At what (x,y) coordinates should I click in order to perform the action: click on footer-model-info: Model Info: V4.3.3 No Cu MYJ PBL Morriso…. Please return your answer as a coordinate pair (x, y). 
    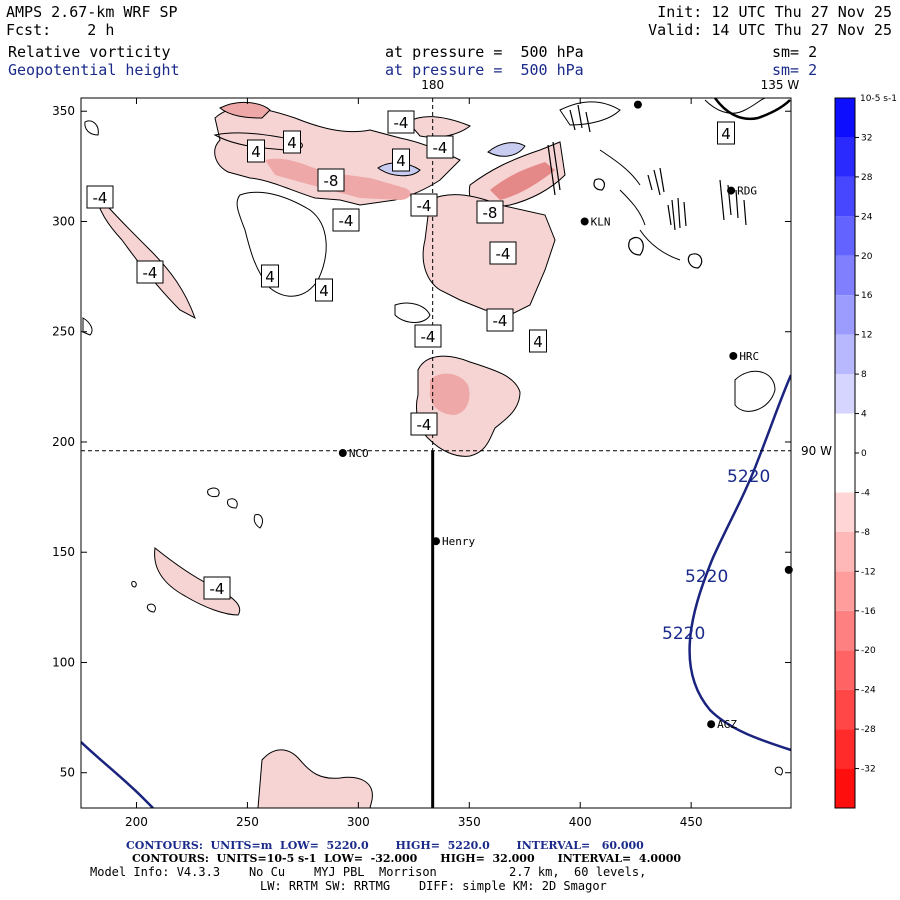
    Looking at the image, I should click on (368, 872).